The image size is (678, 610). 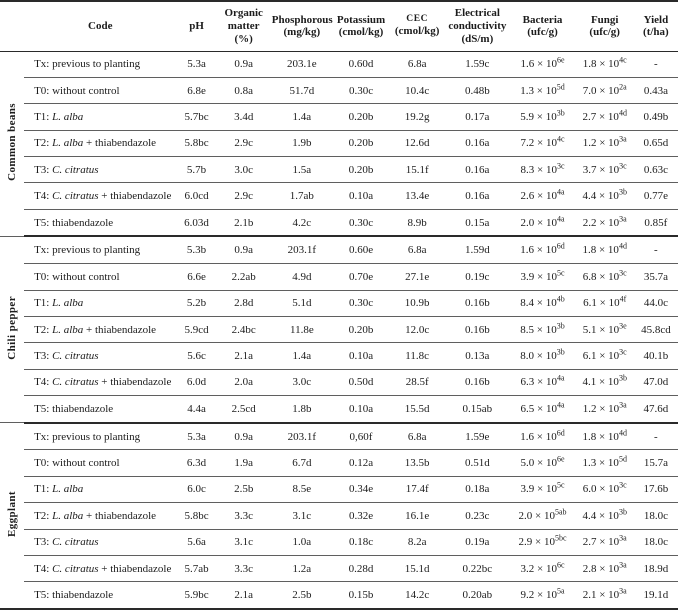 I want to click on value-cell: 203.1f, so click(x=301, y=436).